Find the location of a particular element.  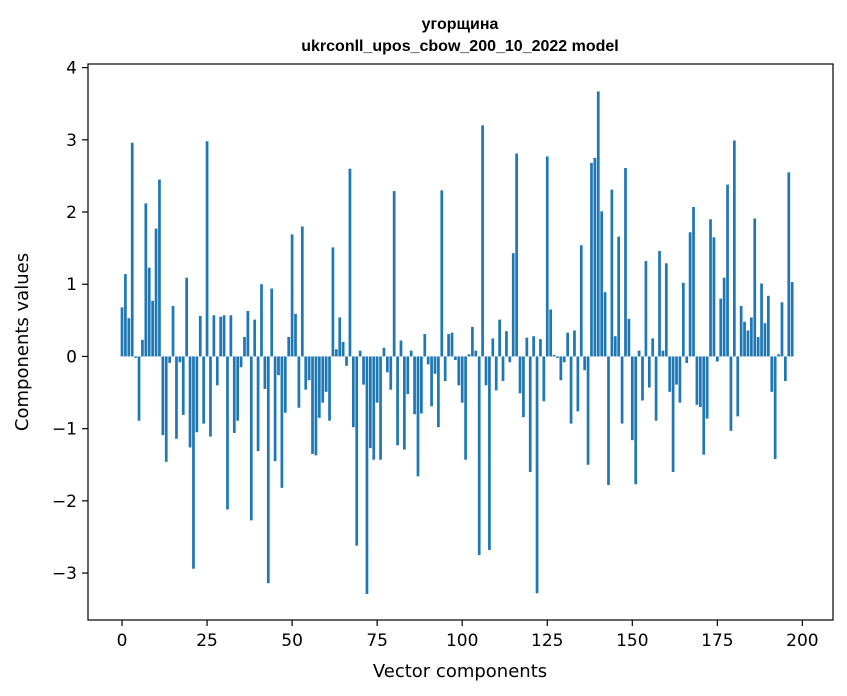

x-tick-label: 175 is located at coordinates (717, 641).